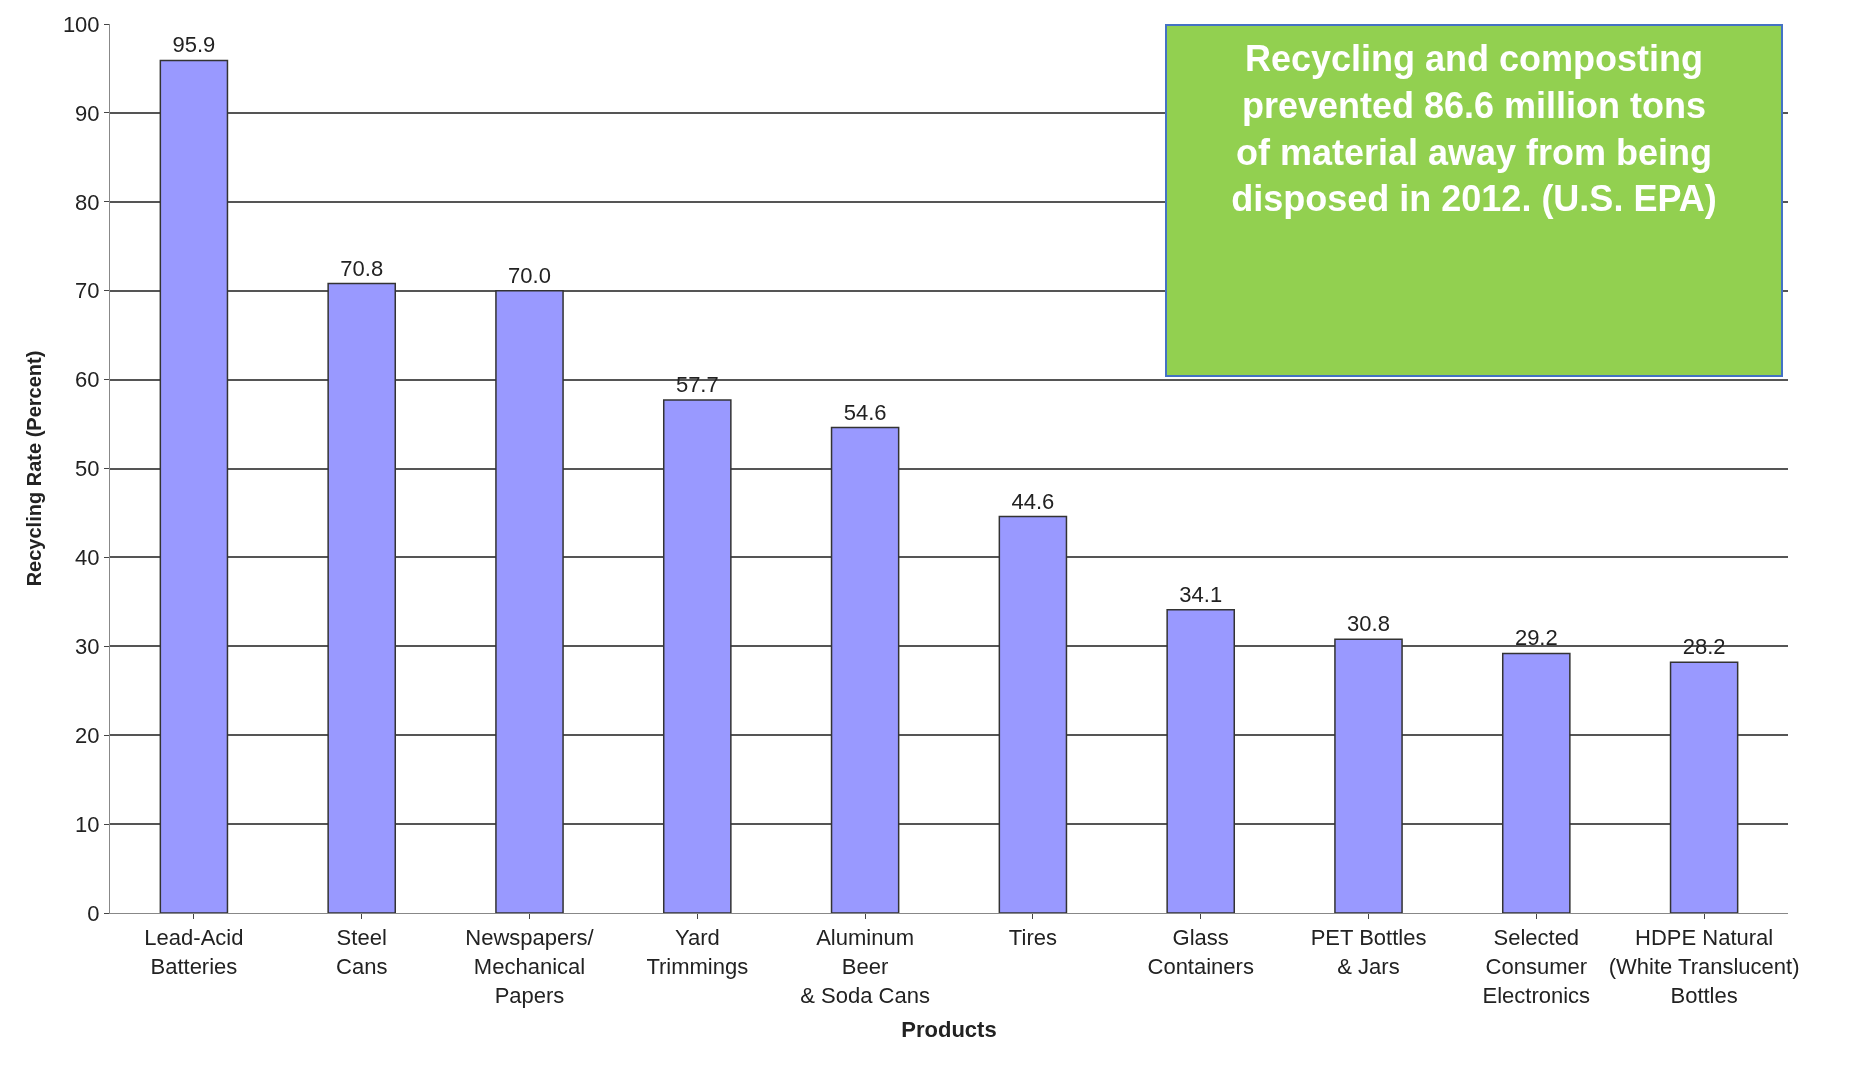  Describe the element at coordinates (530, 966) in the screenshot. I see `x-tick-label: Newspapers/ Mechanical Papers` at that location.